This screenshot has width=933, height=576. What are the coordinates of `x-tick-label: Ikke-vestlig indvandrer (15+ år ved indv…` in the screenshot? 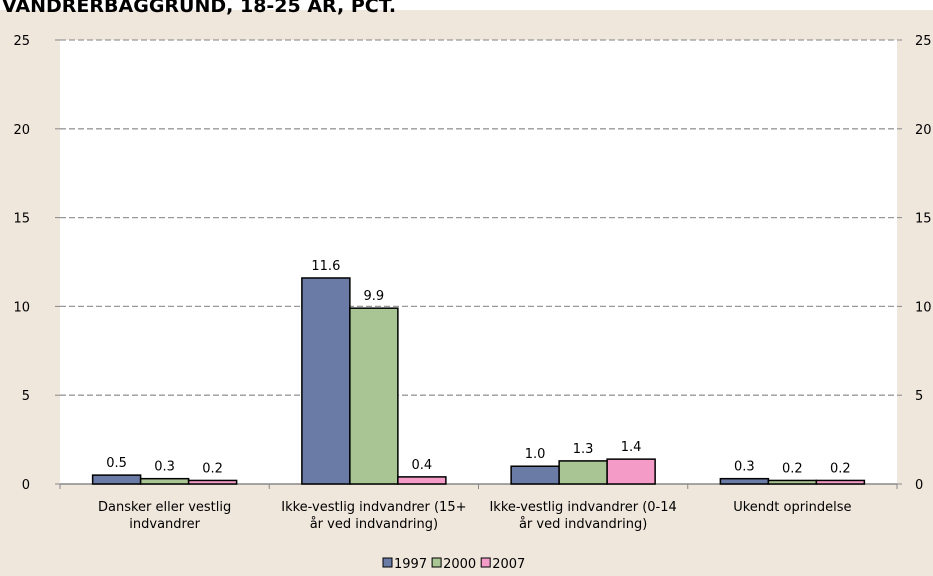 It's located at (374, 516).